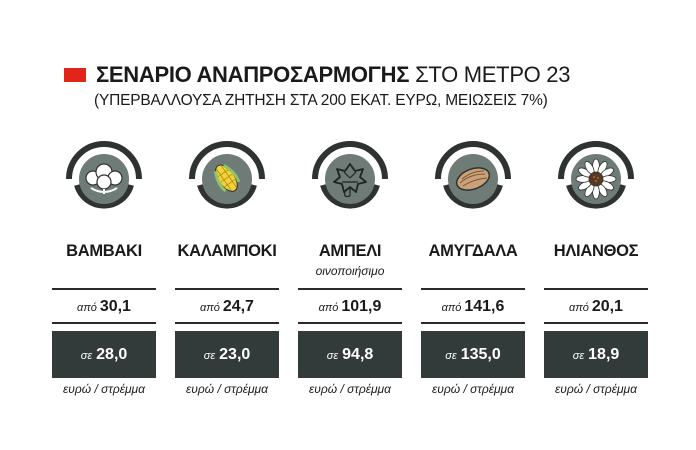 The image size is (696, 450). I want to click on crop-column: ΚΑΛΑΜΠΟΚΙ από 24,7 σε 23,0 ευρώ / στρέμμα, so click(227, 273).